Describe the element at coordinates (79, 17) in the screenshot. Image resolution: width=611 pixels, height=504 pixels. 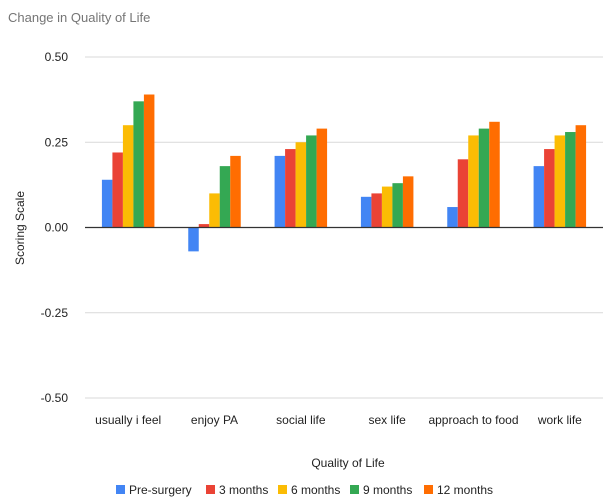
I see `chart-title: Change in Quality of Life` at that location.